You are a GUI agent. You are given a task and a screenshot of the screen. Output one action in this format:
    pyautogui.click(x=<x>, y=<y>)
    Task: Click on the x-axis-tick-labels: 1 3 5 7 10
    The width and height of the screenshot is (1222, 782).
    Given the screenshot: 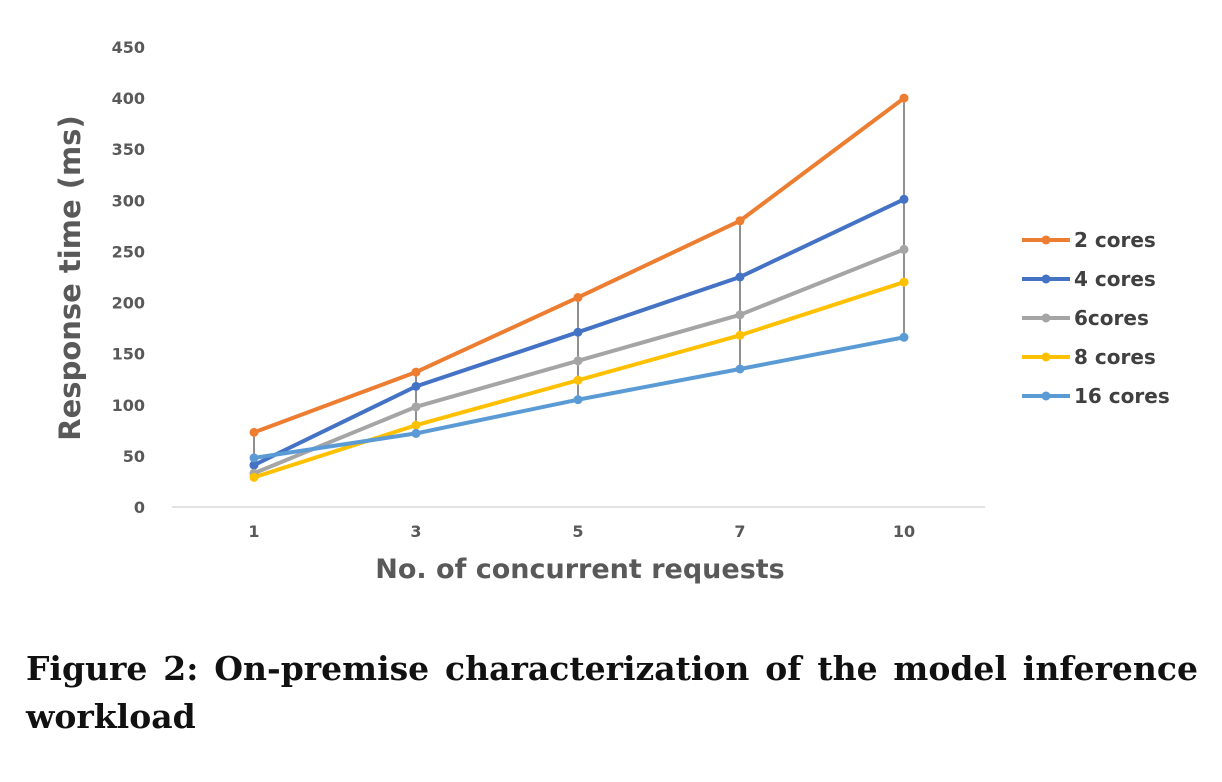 What is the action you would take?
    pyautogui.click(x=581, y=531)
    